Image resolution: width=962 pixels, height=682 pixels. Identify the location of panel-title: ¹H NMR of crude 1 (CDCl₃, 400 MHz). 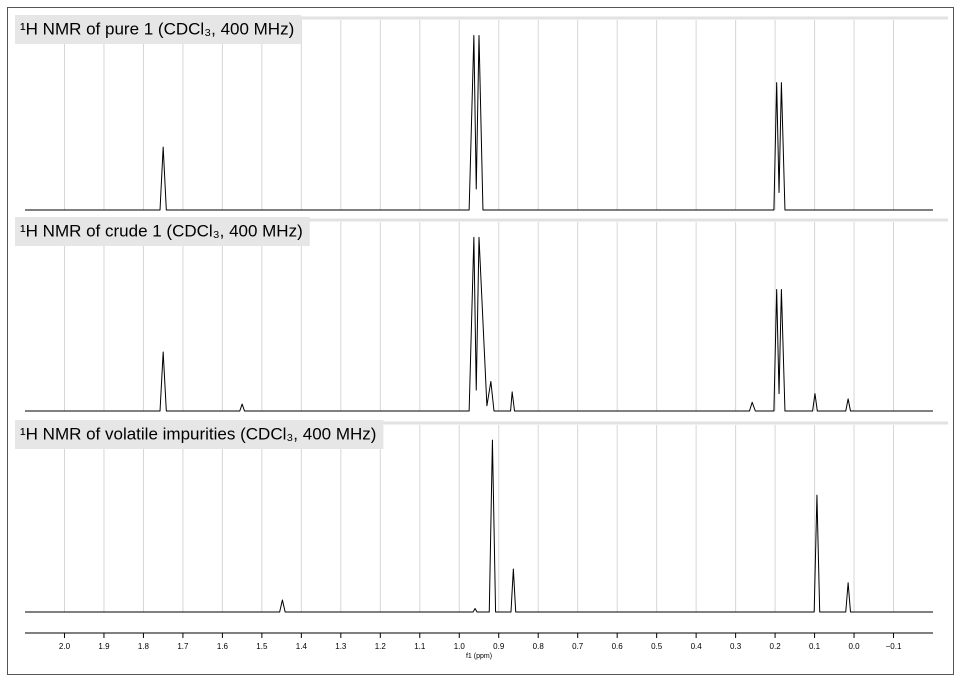
(161, 230).